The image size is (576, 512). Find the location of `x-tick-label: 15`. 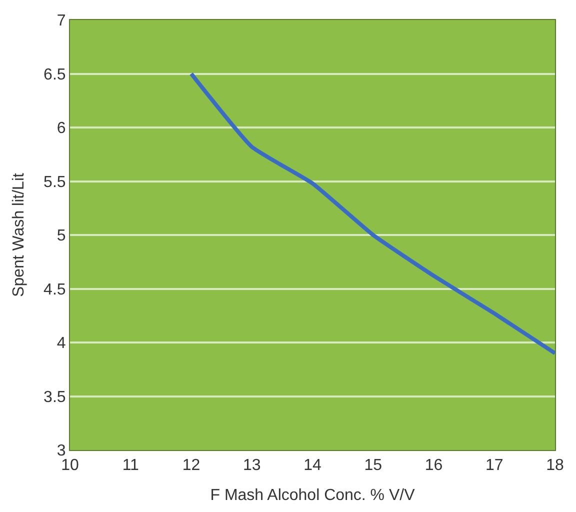

x-tick-label: 15 is located at coordinates (373, 465).